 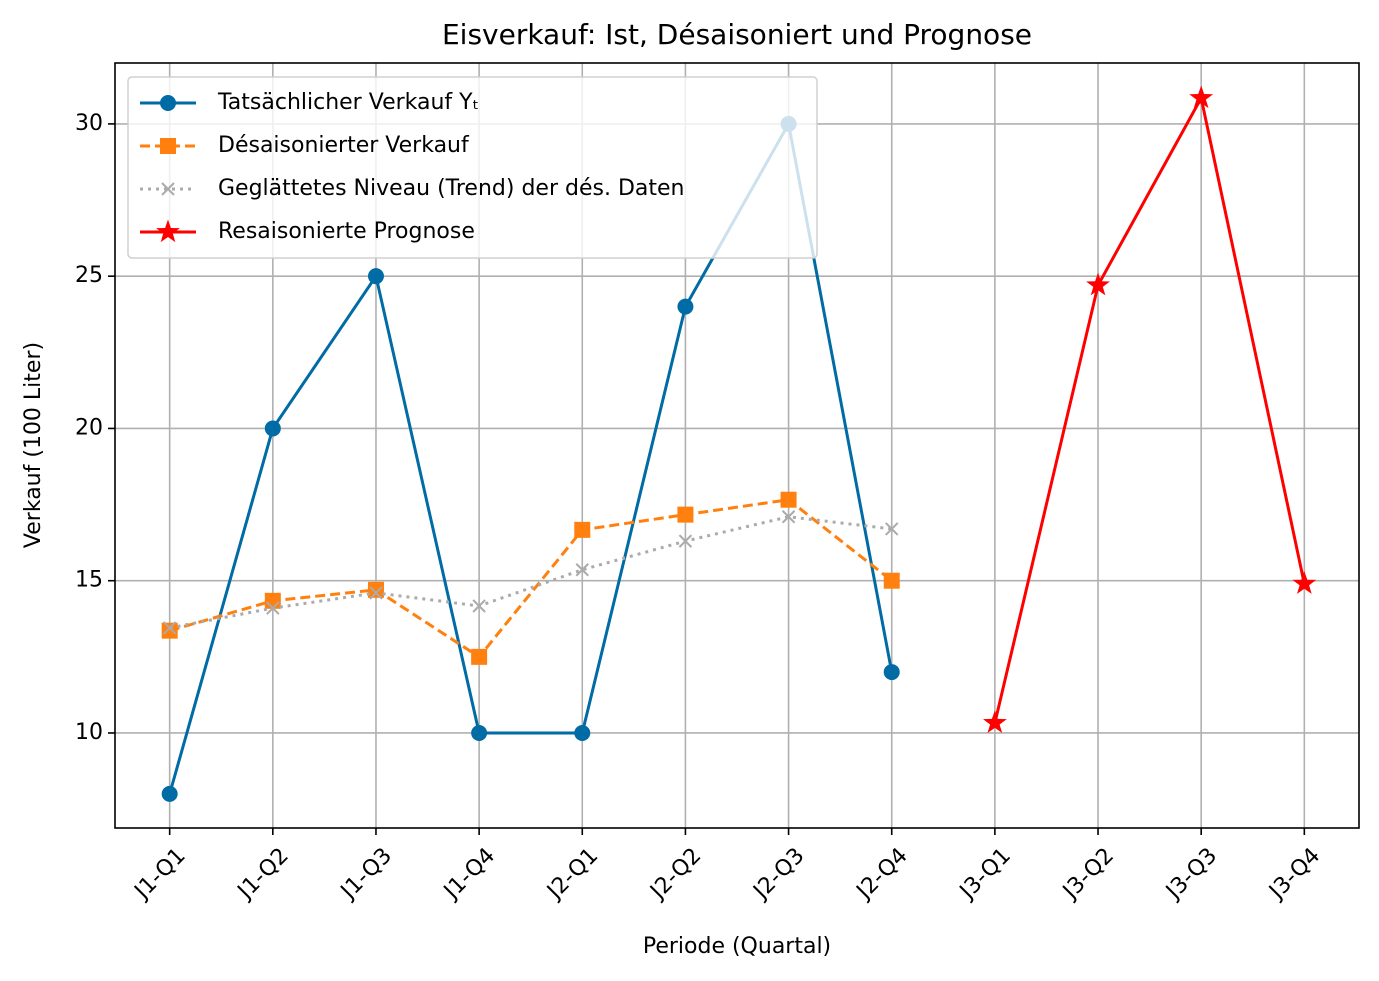 I want to click on y-tick-label: 10, so click(x=89, y=732).